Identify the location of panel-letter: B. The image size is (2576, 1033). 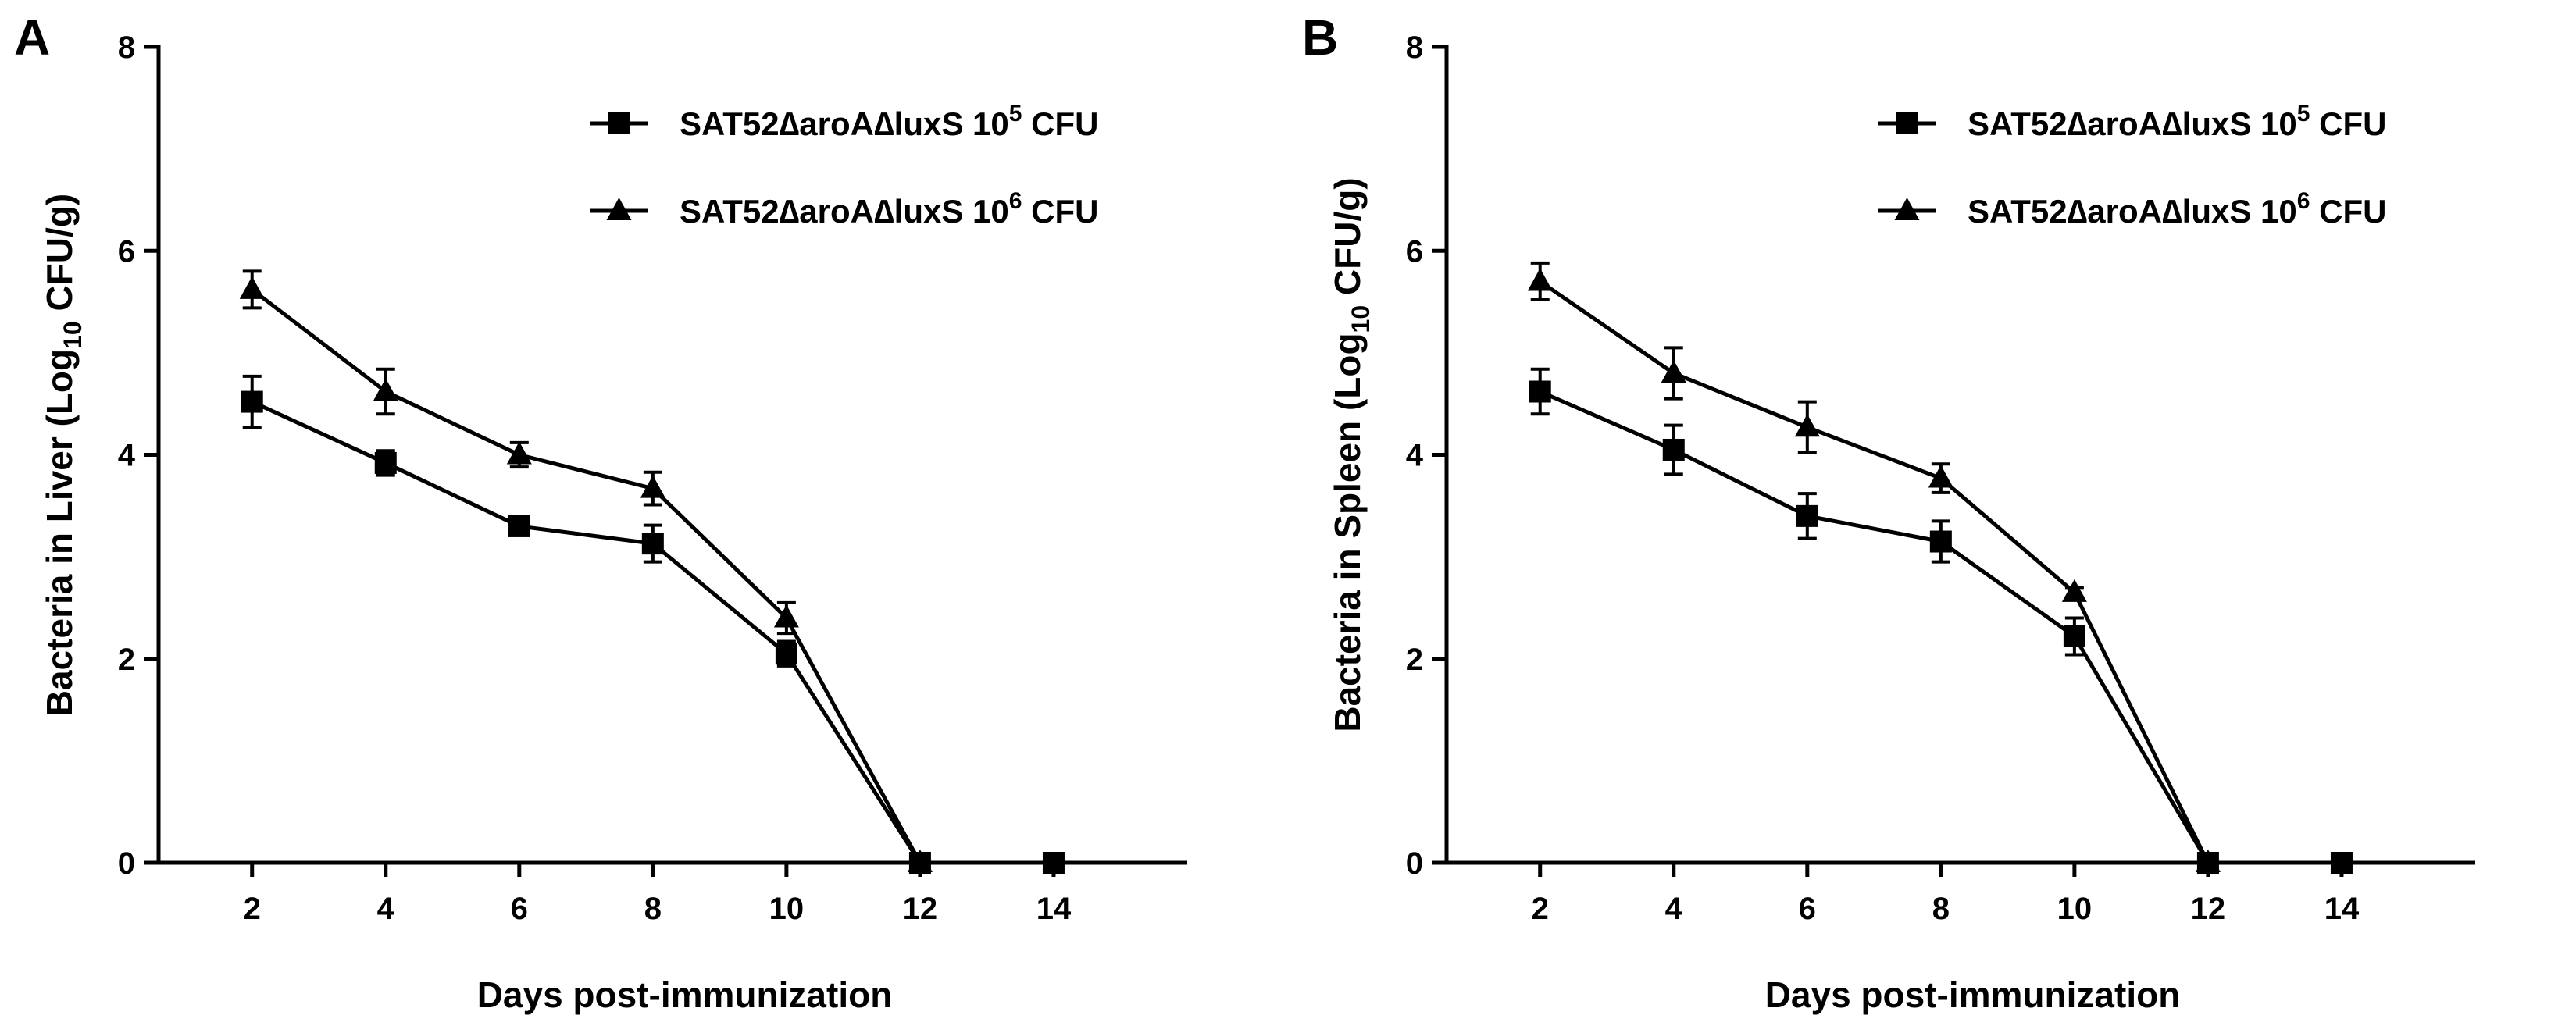
(1320, 37).